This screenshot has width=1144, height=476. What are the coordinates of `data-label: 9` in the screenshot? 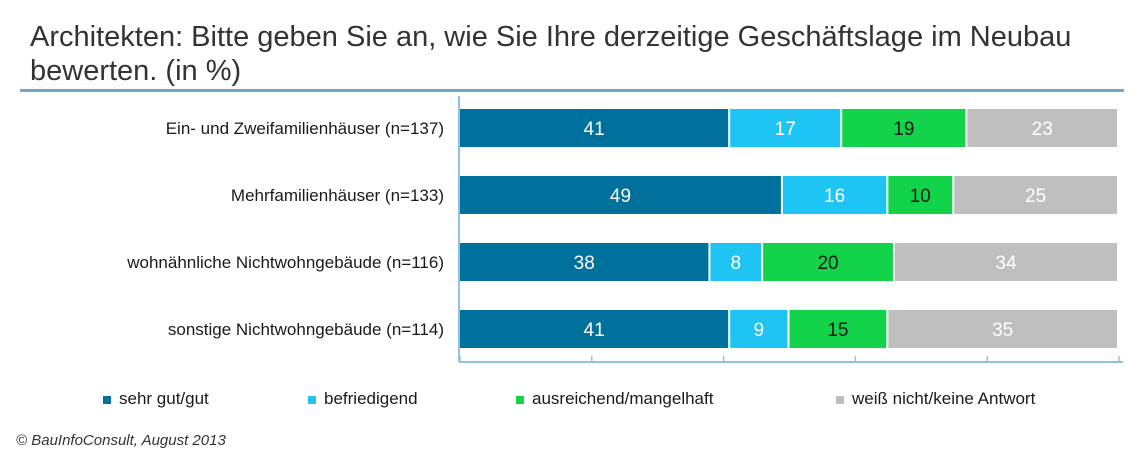 It's located at (759, 330).